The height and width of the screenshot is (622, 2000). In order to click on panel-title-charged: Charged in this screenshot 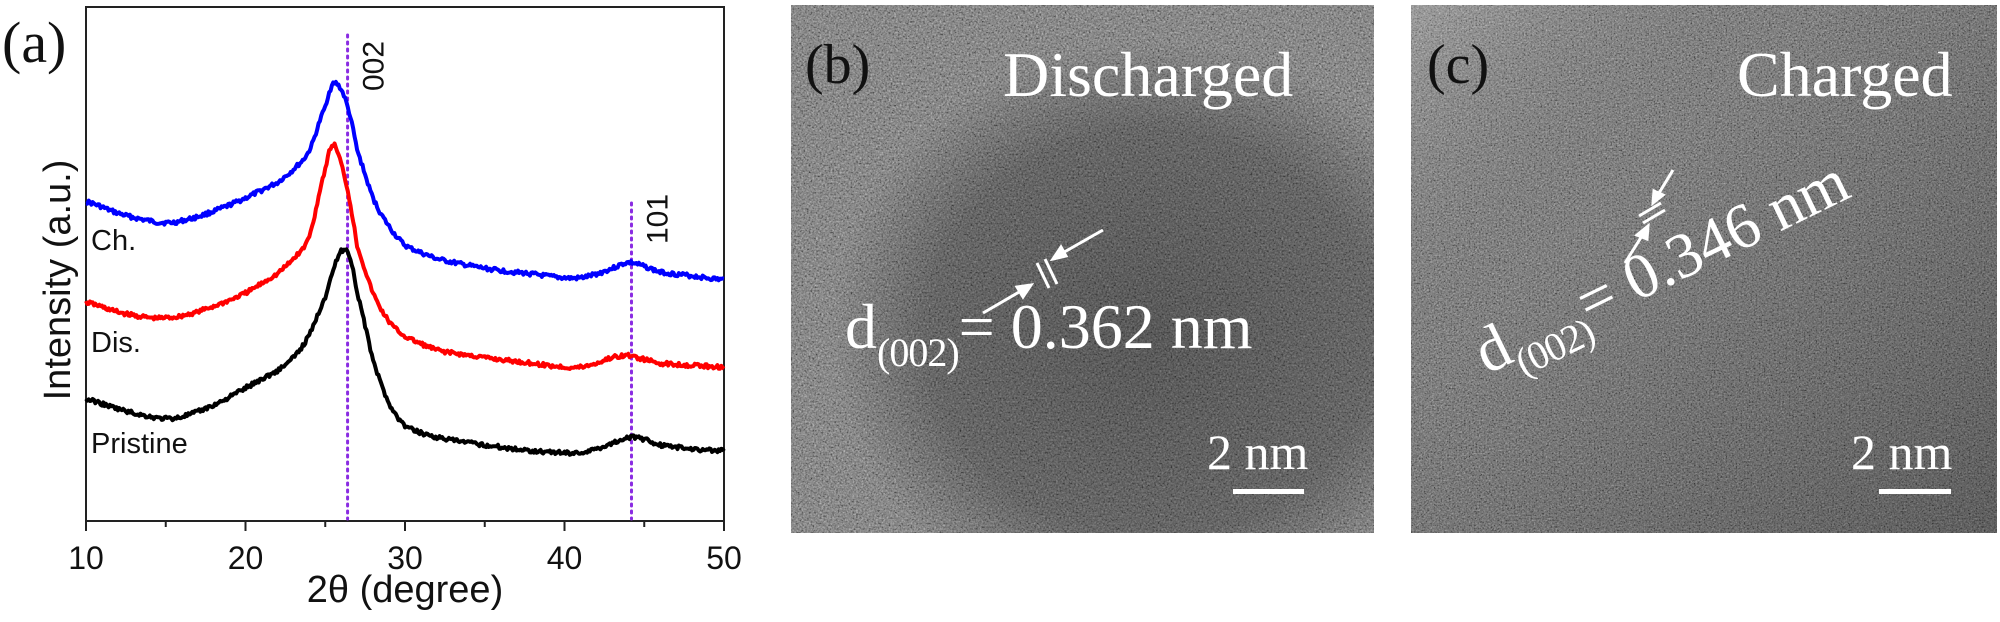, I will do `click(1845, 74)`.